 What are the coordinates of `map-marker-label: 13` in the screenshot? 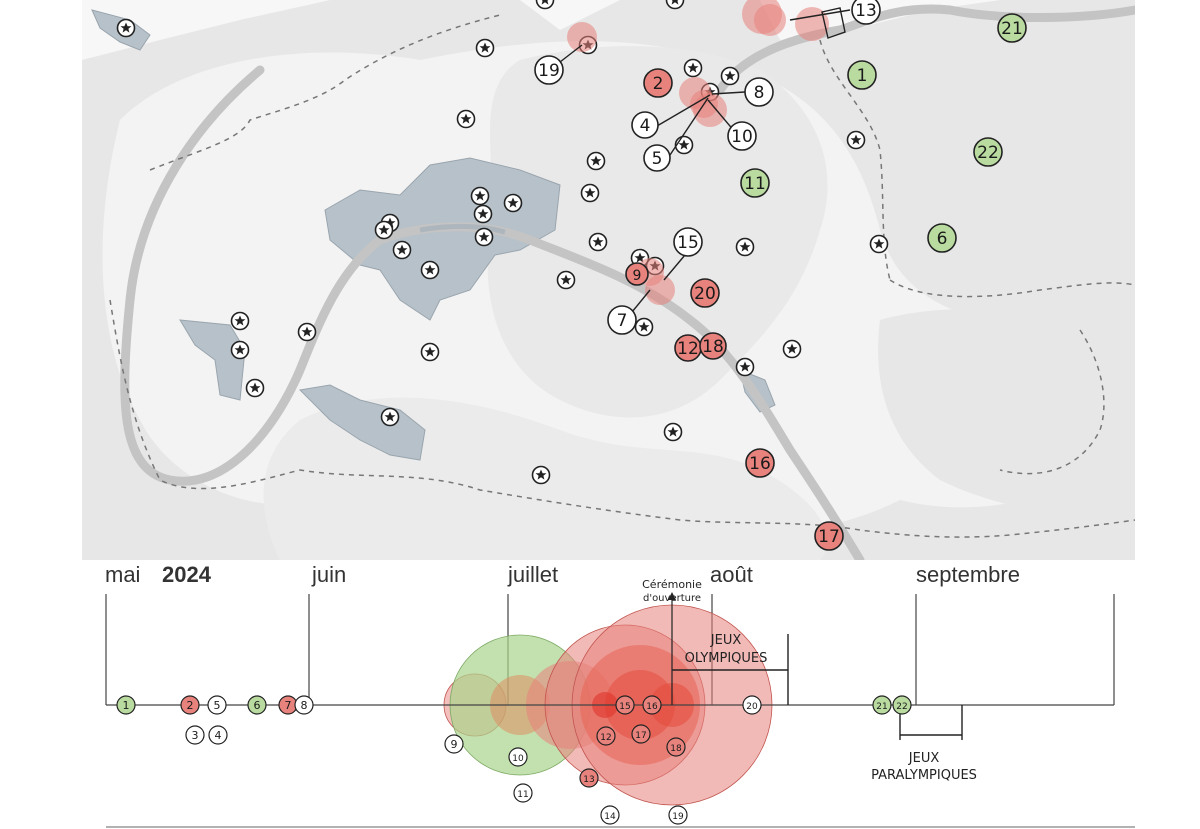 It's located at (866, 11).